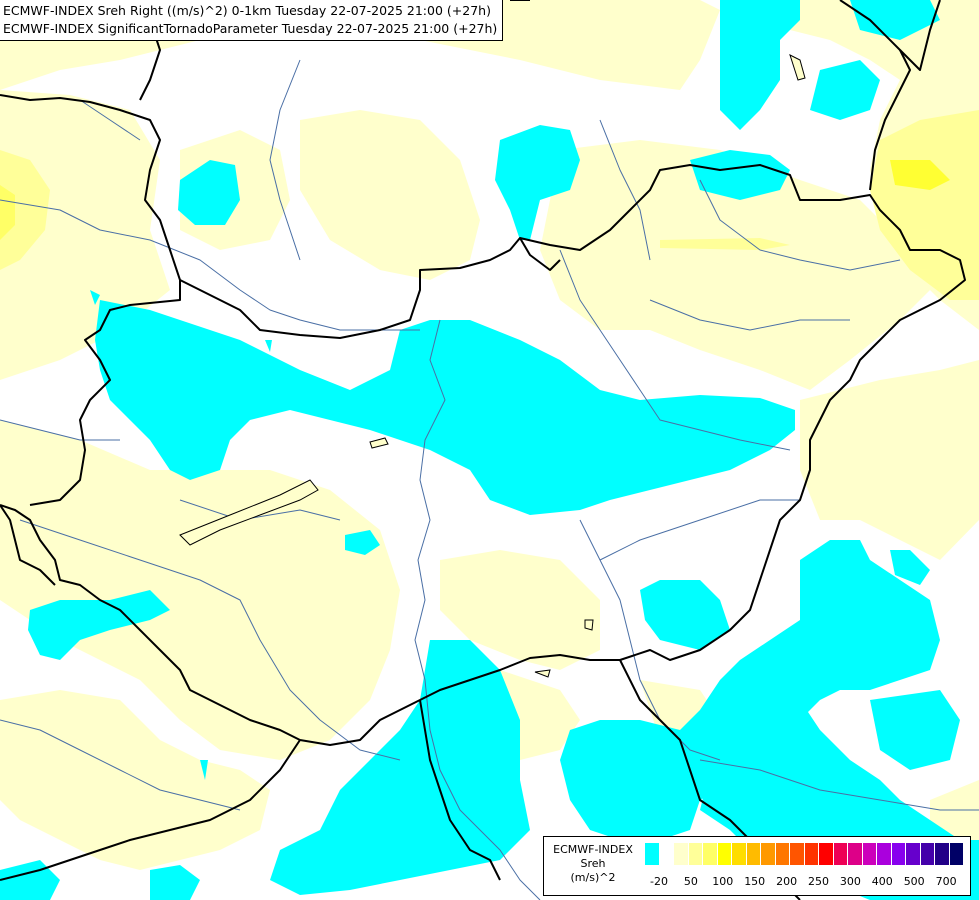  What do you see at coordinates (787, 881) in the screenshot?
I see `legend-label: 200` at bounding box center [787, 881].